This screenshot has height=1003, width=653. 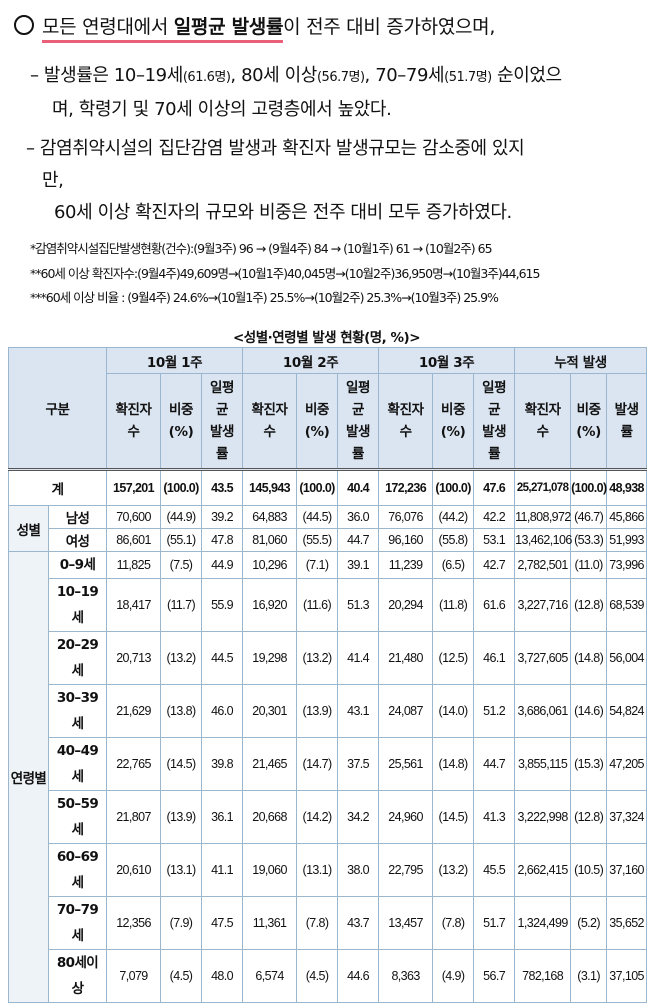 I want to click on table-cell: (4.5), so click(x=317, y=976).